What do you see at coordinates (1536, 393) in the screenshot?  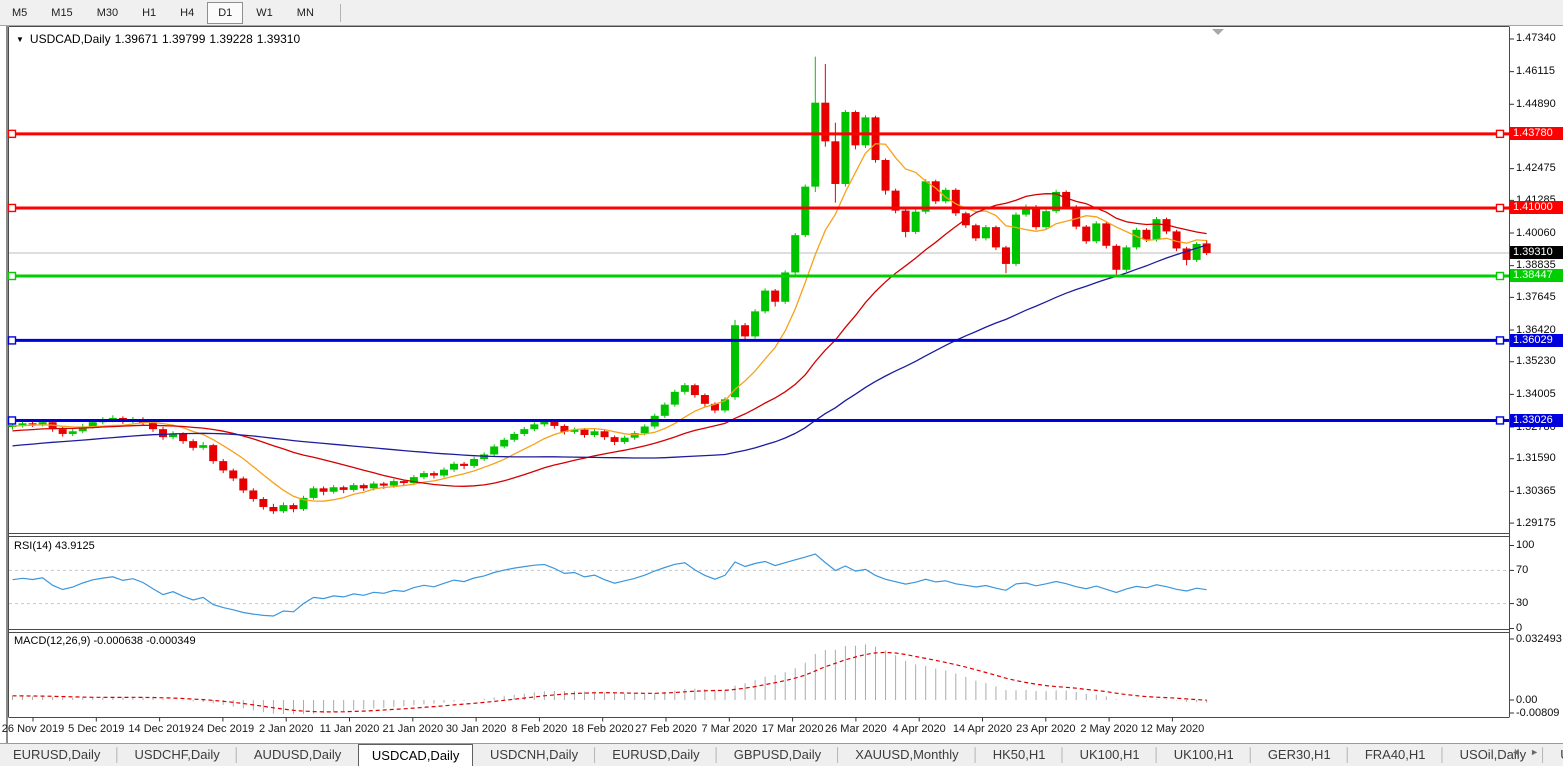 I see `price-tick-label: 1.34005` at bounding box center [1536, 393].